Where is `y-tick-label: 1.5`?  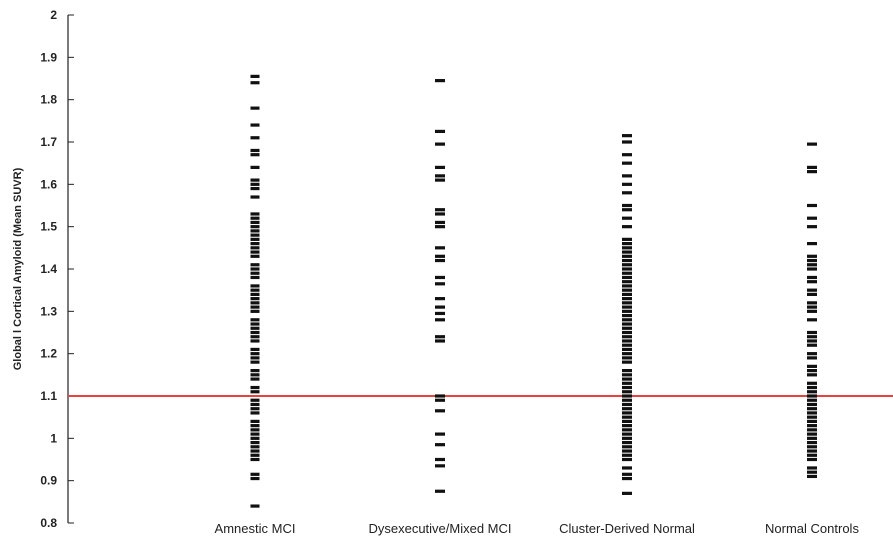 y-tick-label: 1.5 is located at coordinates (48, 227).